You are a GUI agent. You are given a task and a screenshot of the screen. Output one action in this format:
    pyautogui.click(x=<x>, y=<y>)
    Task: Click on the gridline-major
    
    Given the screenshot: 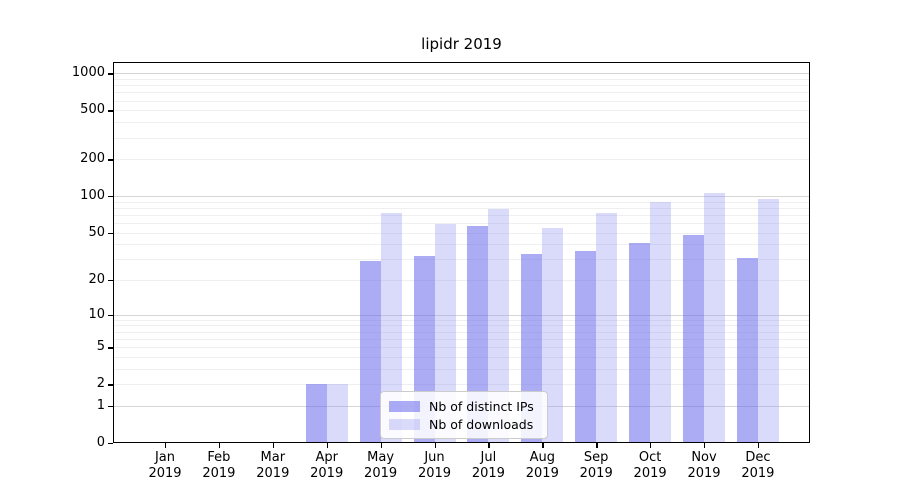 What is the action you would take?
    pyautogui.click(x=461, y=197)
    